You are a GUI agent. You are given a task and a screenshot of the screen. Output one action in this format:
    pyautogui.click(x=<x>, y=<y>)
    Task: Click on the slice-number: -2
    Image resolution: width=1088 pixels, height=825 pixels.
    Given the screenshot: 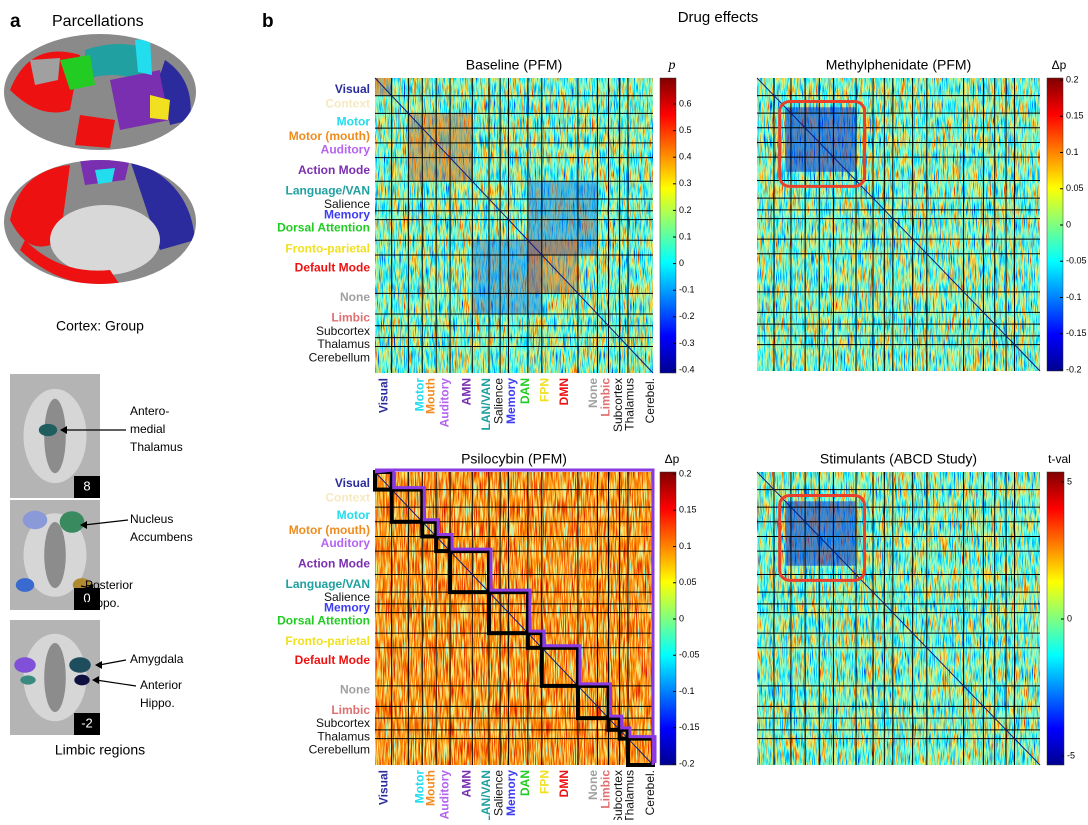 What is the action you would take?
    pyautogui.click(x=87, y=722)
    